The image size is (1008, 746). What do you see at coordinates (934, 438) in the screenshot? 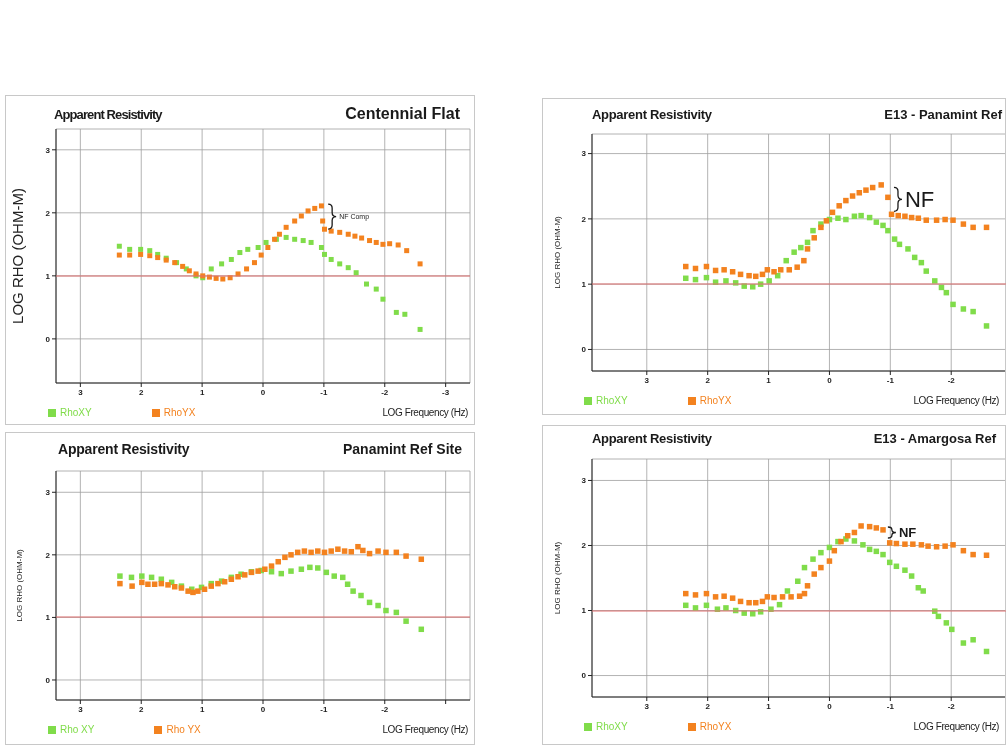
I see `chart-subtitle: E13 - Amargosa Ref` at bounding box center [934, 438].